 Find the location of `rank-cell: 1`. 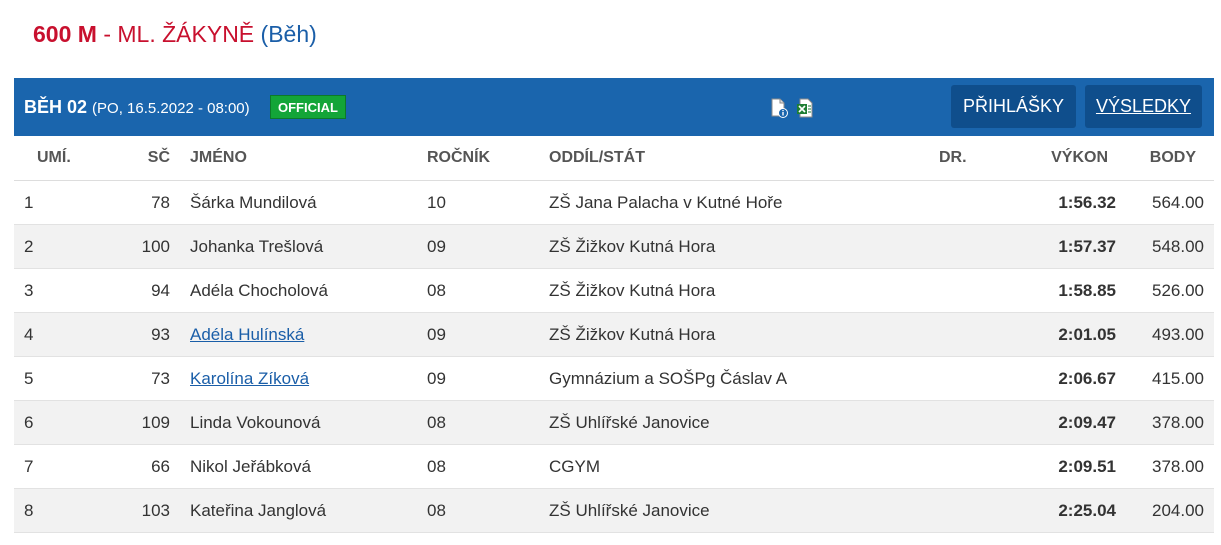

rank-cell: 1 is located at coordinates (69, 202).